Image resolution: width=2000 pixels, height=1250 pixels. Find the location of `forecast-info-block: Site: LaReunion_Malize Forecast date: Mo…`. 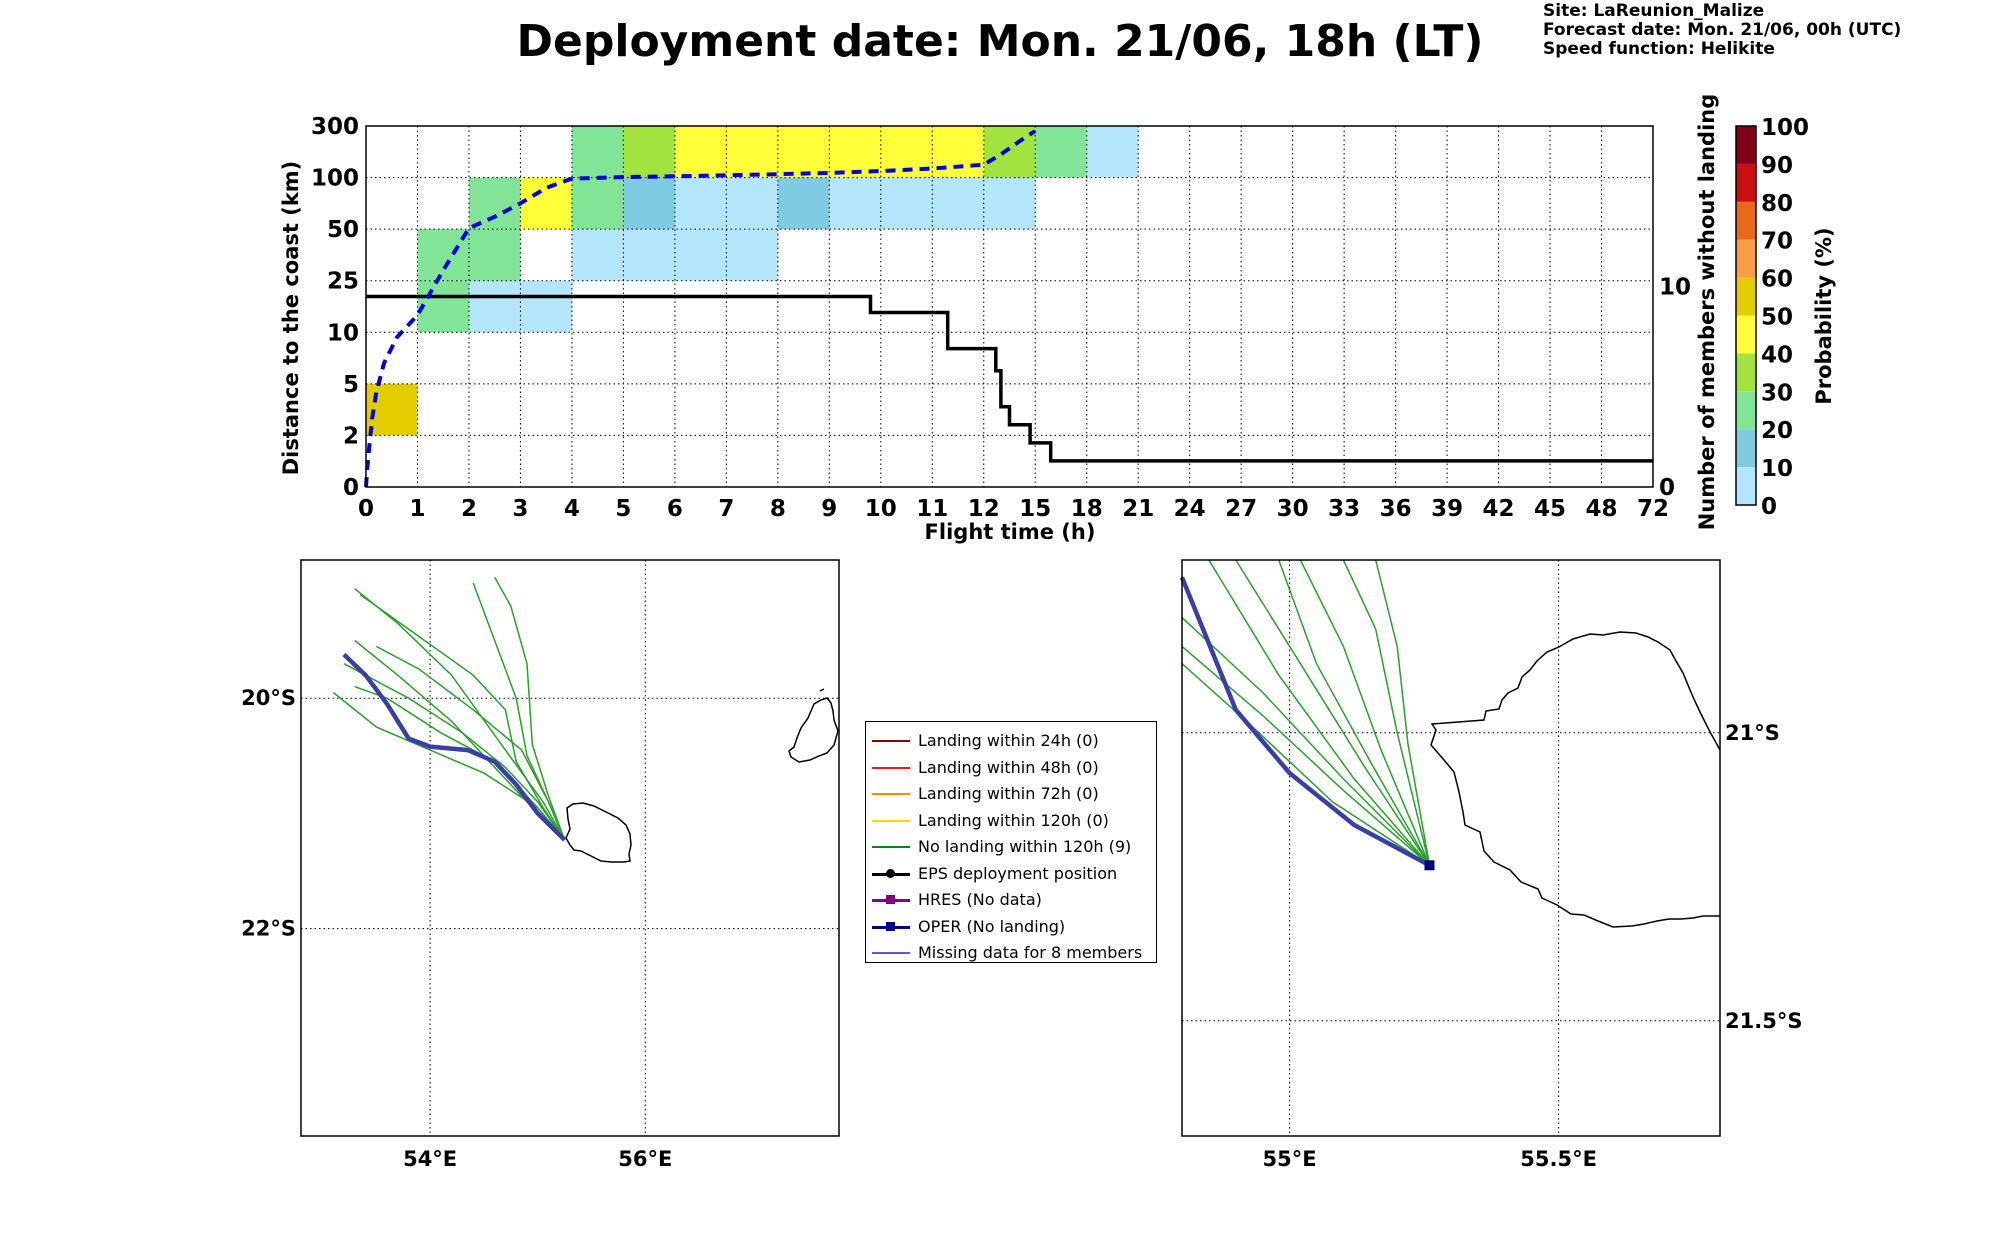

forecast-info-block: Site: LaReunion_Malize Forecast date: Mo… is located at coordinates (1722, 30).